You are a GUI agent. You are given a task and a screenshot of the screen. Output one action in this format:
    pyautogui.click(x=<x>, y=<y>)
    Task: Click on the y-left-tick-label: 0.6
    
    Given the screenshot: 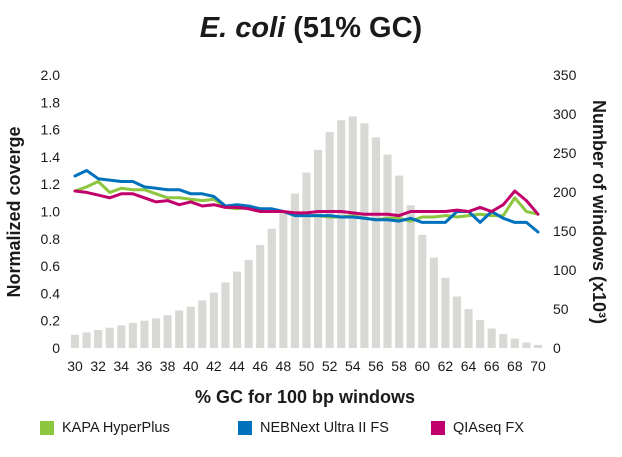 What is the action you would take?
    pyautogui.click(x=51, y=266)
    